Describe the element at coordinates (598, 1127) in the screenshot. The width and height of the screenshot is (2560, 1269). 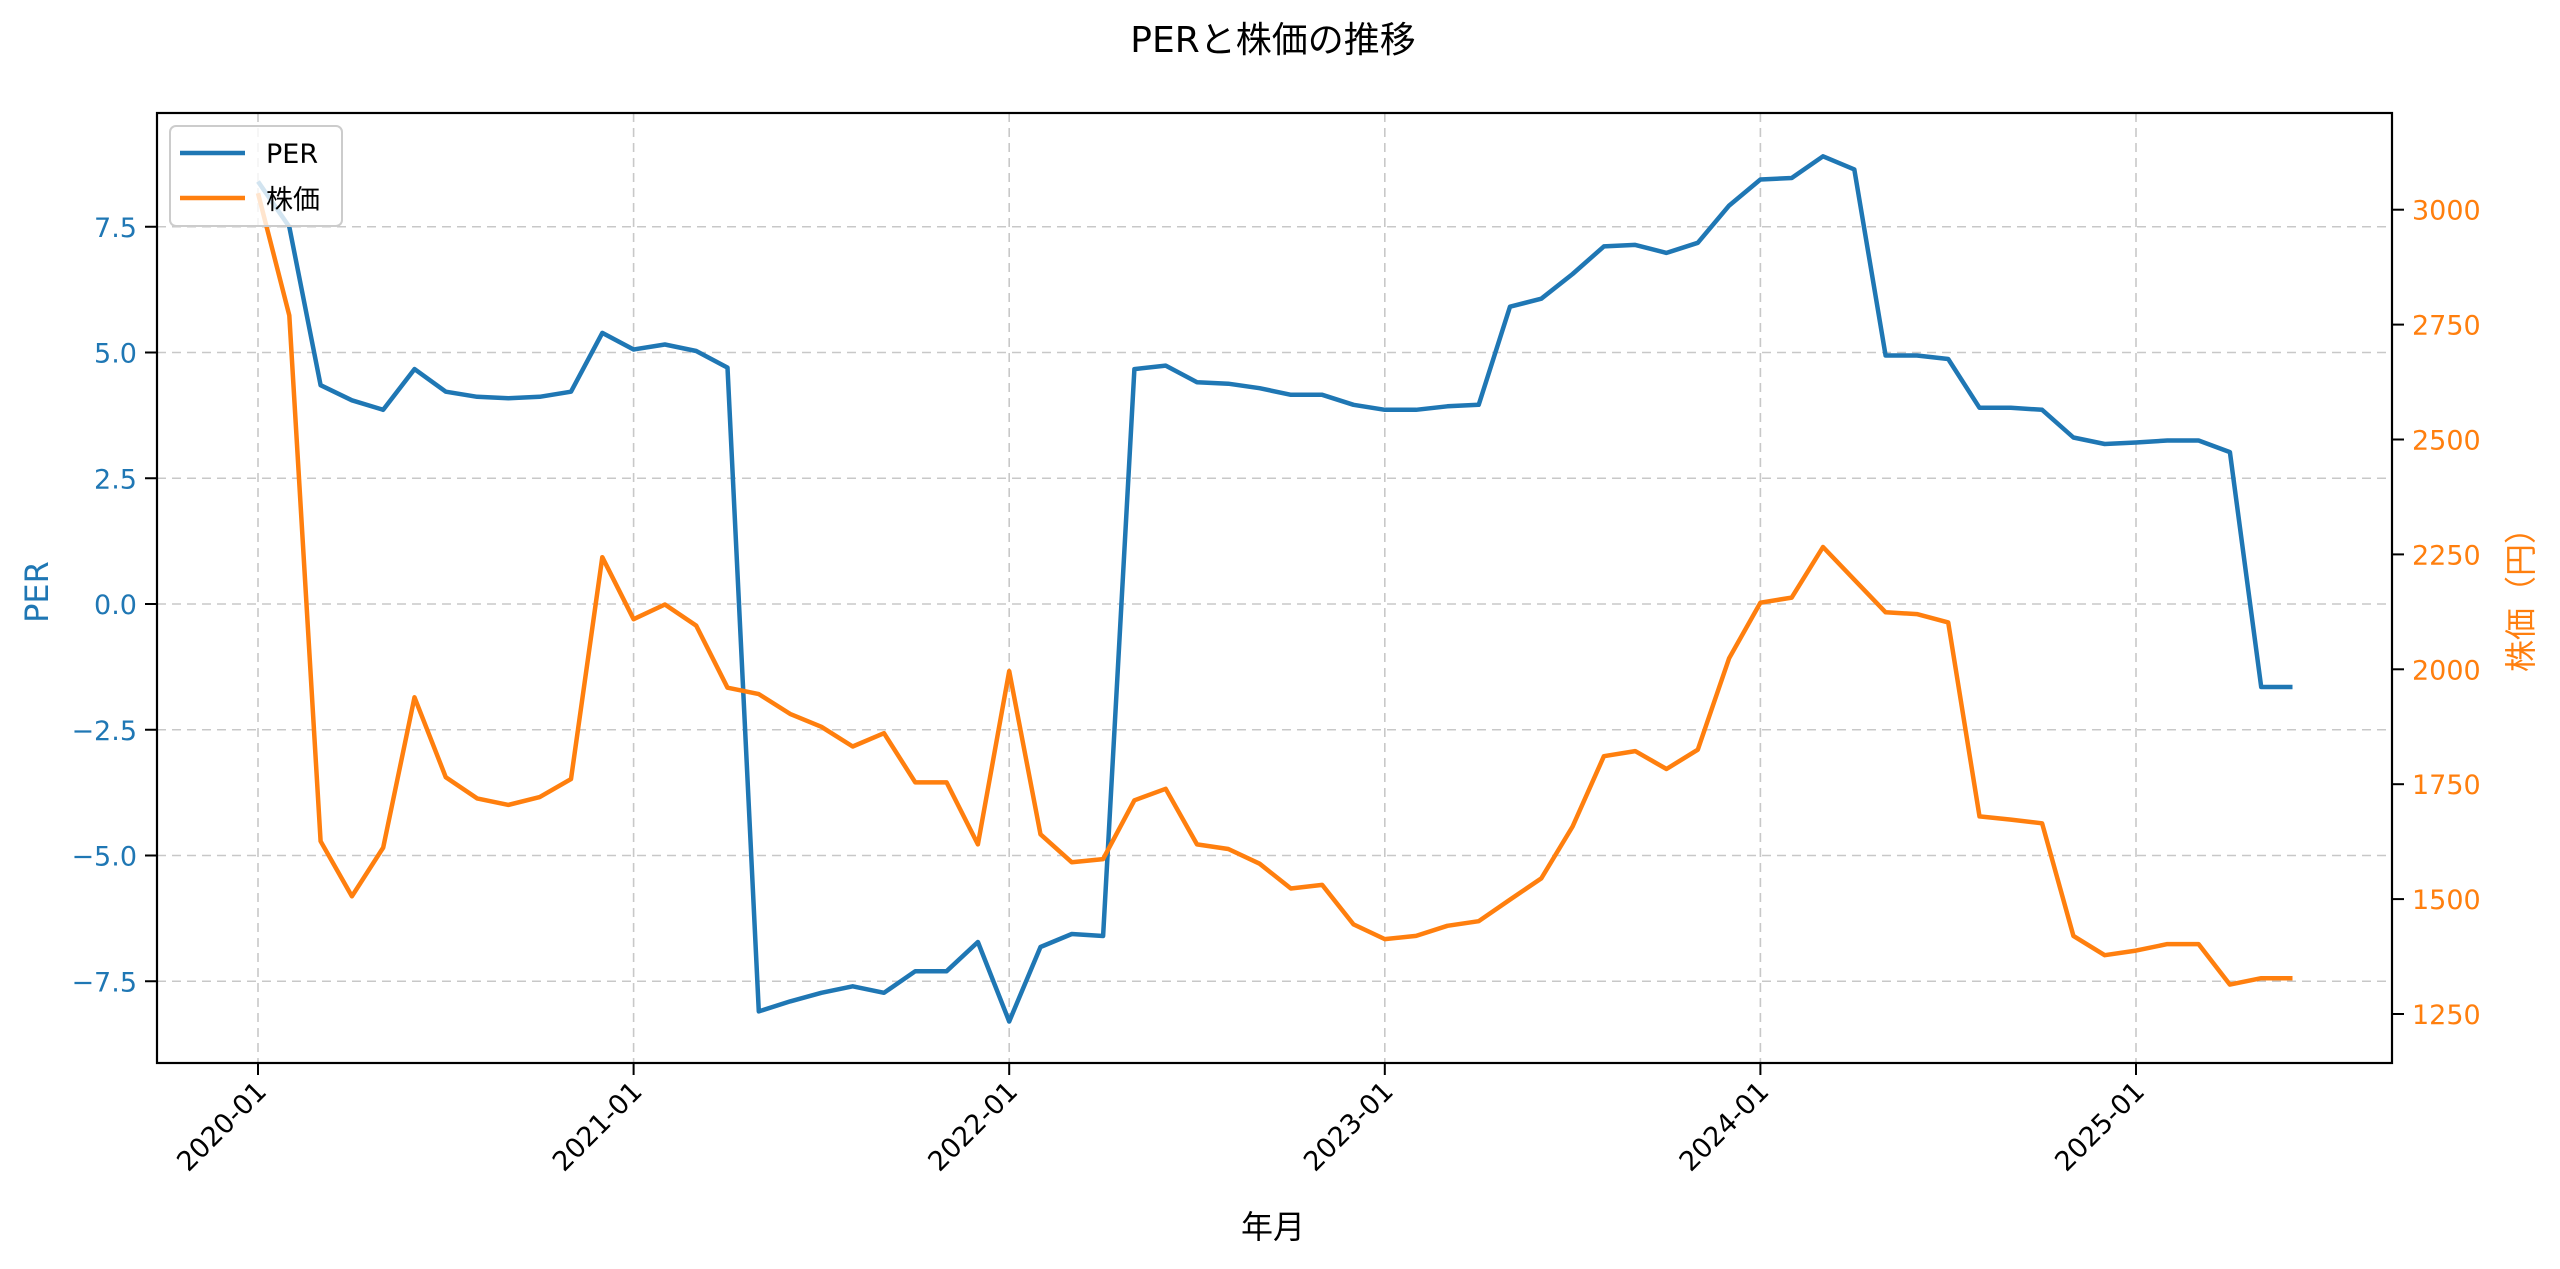
I see `x-tick-label: 2021-01` at that location.